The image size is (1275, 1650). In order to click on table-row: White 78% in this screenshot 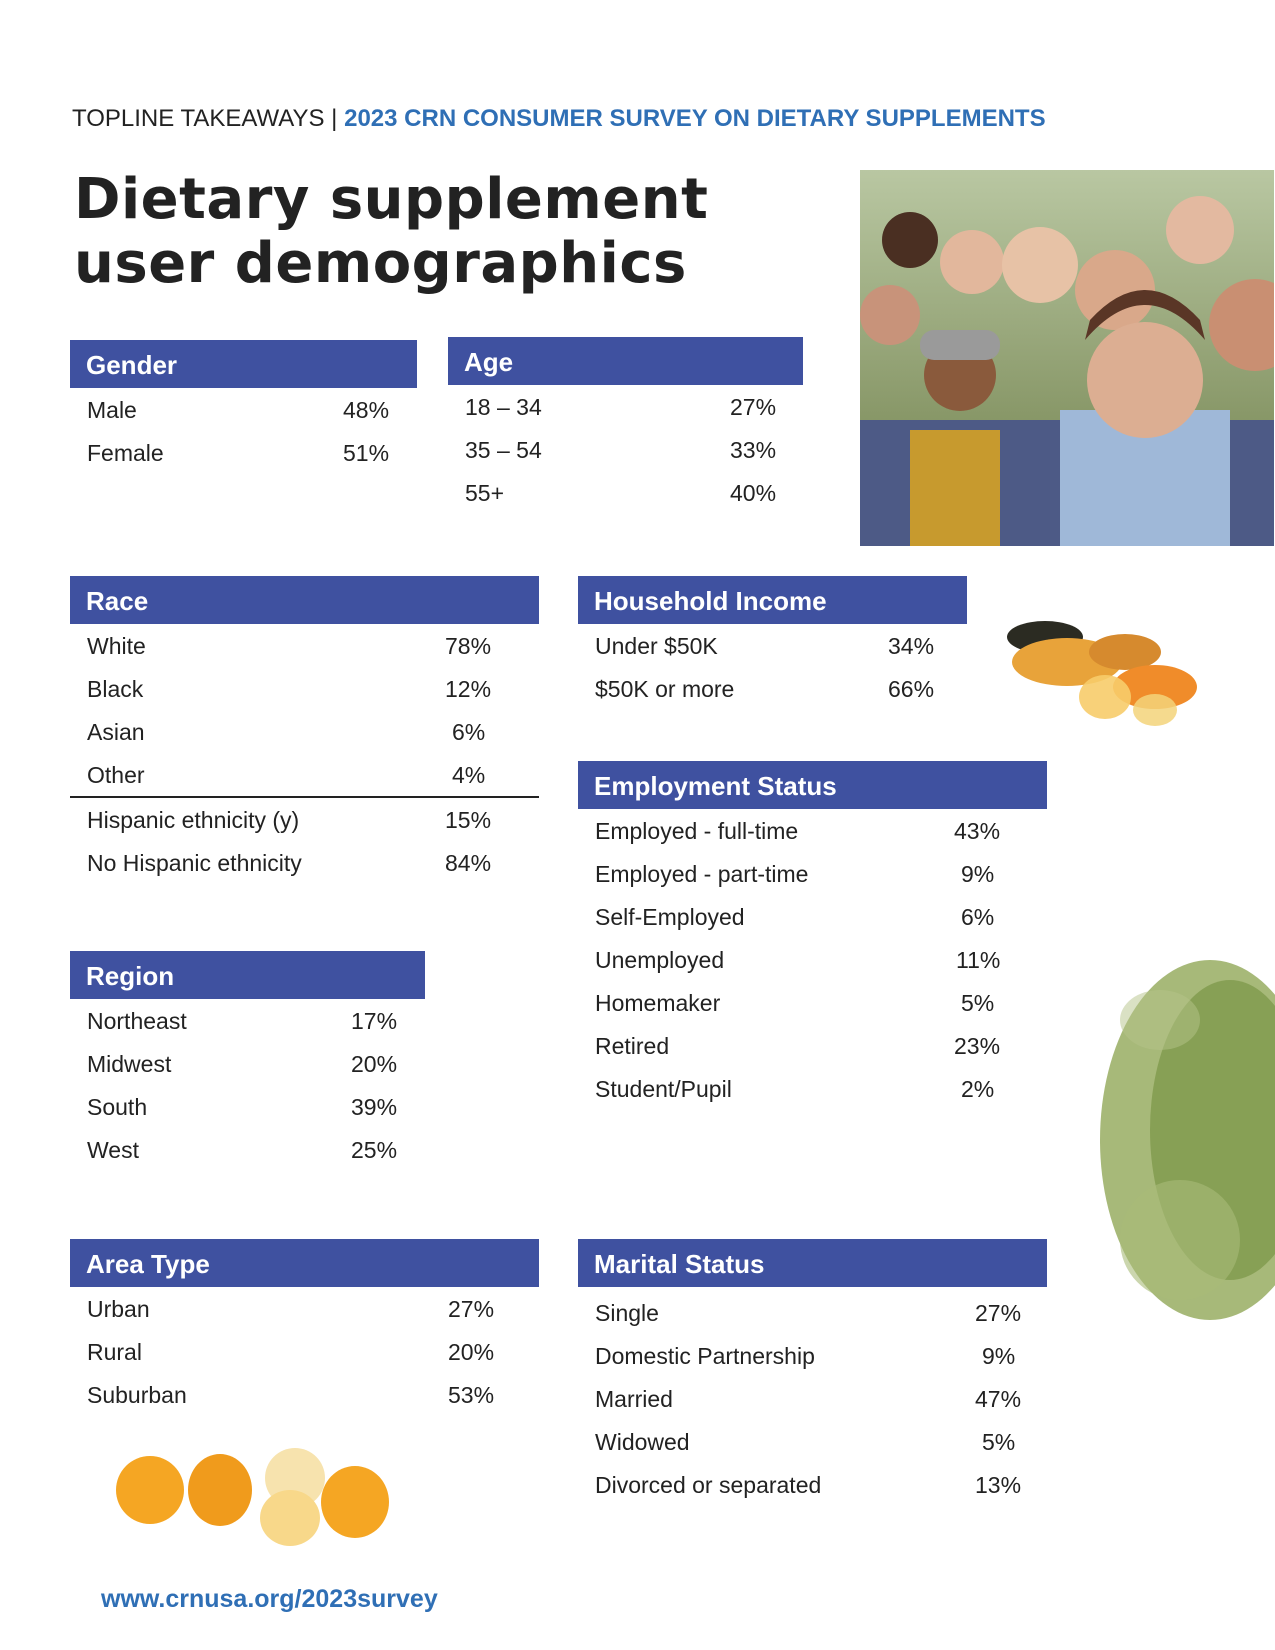, I will do `click(304, 645)`.